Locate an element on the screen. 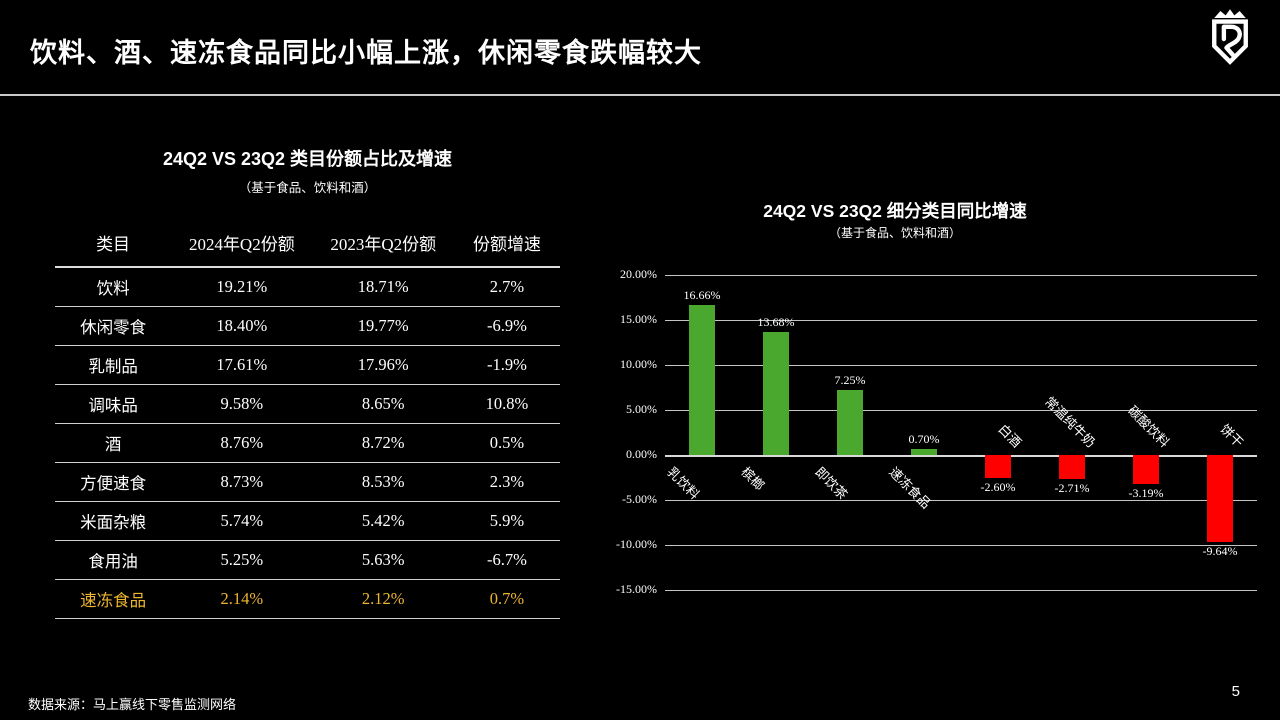 Image resolution: width=1280 pixels, height=720 pixels. table-cell: 8.72% is located at coordinates (383, 443).